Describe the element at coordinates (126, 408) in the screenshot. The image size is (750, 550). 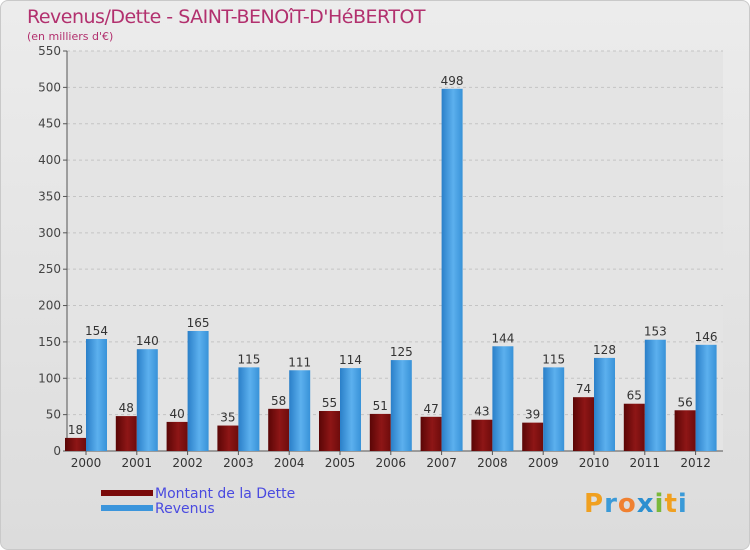
I see `data-label-dette: 48` at that location.